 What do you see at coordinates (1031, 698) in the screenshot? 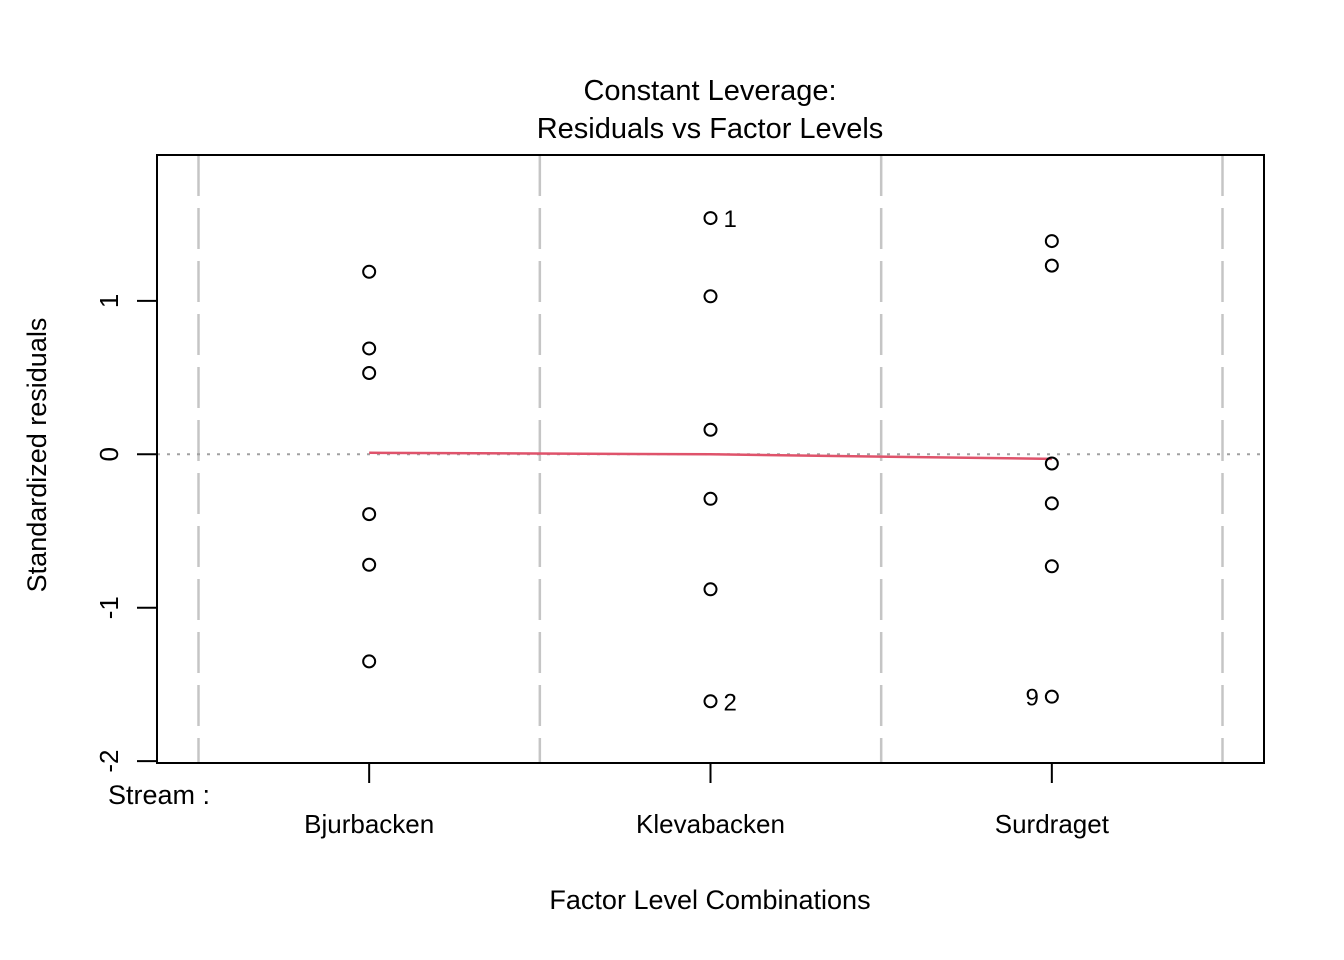
I see `point-label: 9` at bounding box center [1031, 698].